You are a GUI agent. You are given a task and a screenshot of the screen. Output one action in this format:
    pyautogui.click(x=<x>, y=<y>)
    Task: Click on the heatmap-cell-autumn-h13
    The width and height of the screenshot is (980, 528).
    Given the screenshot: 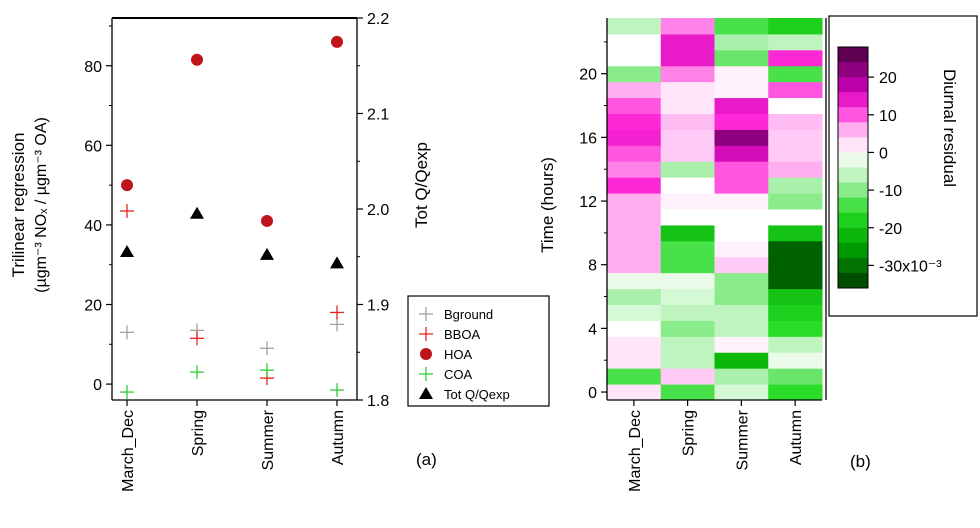 What is the action you would take?
    pyautogui.click(x=795, y=185)
    